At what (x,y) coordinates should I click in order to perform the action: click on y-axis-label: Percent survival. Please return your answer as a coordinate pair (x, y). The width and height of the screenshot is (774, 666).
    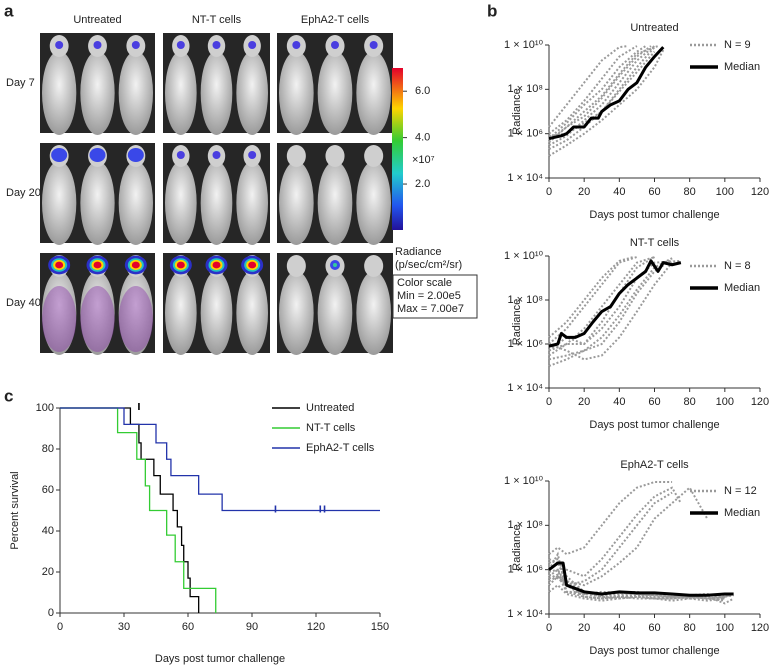
    Looking at the image, I should click on (15, 510).